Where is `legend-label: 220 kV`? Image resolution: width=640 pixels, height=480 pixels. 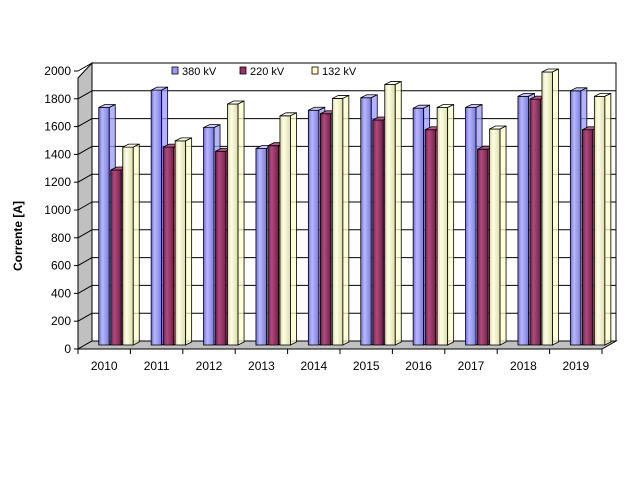 legend-label: 220 kV is located at coordinates (267, 72).